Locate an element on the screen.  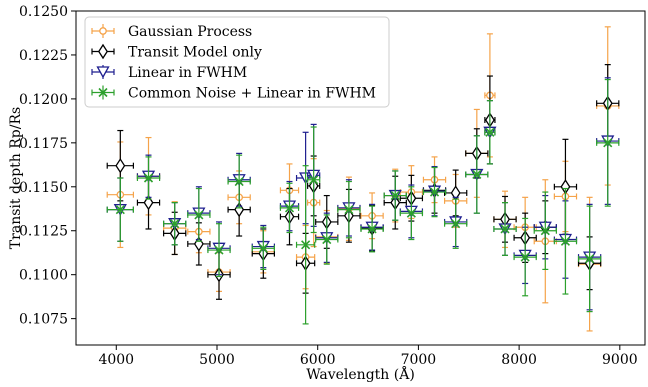
x-tick-label: 5000 is located at coordinates (217, 360).